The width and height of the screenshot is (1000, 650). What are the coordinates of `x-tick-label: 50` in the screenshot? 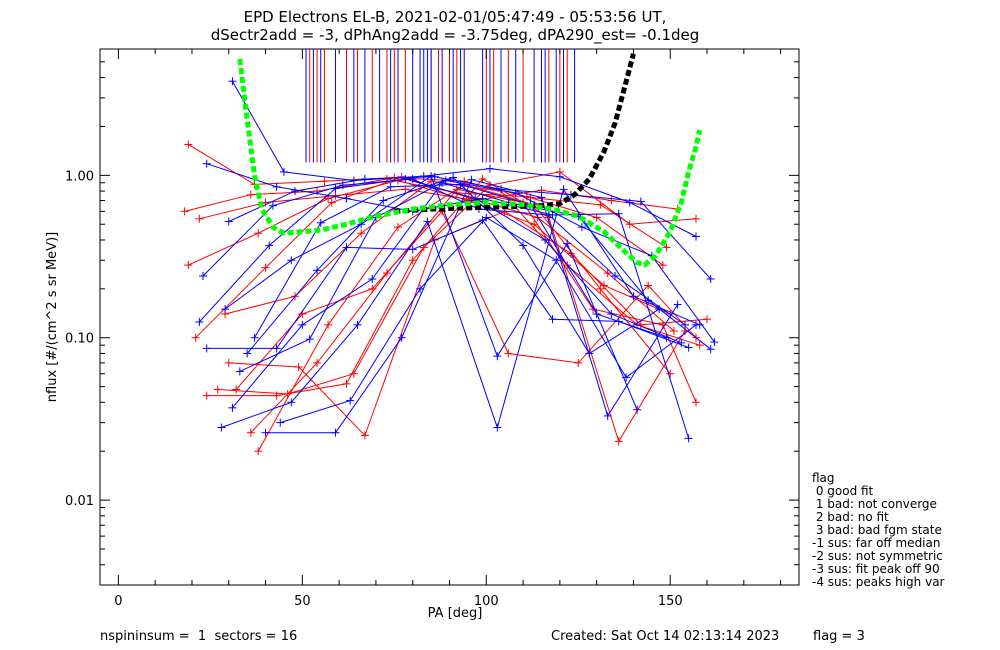 It's located at (302, 601).